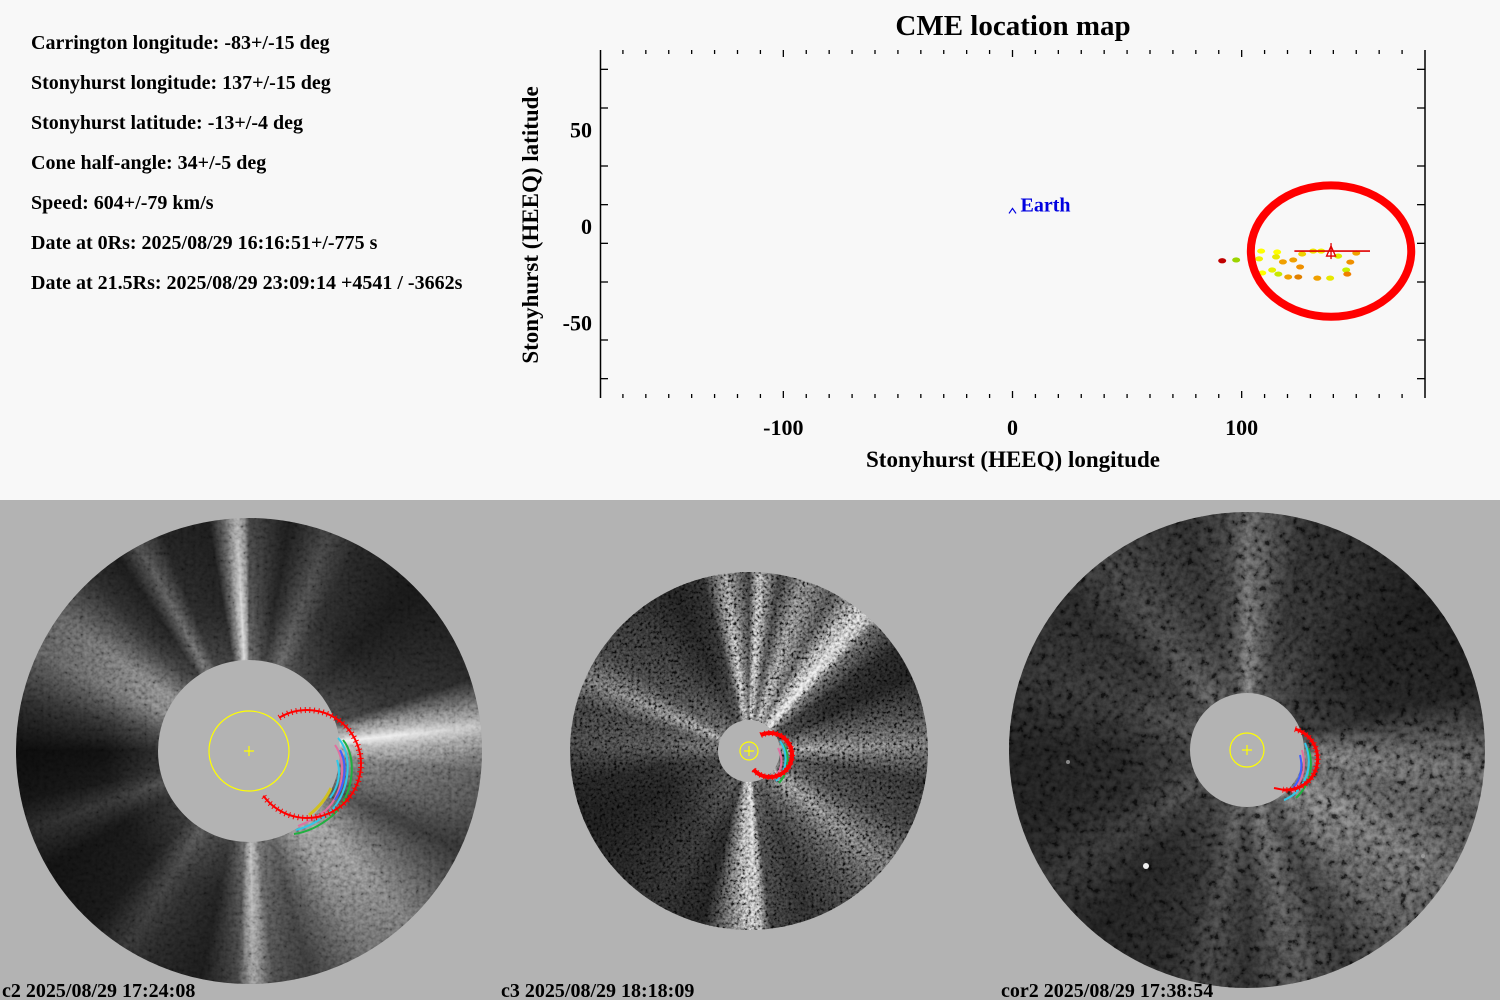 Image resolution: width=1500 pixels, height=1000 pixels. What do you see at coordinates (510, 990) in the screenshot?
I see `instrument-name: c3` at bounding box center [510, 990].